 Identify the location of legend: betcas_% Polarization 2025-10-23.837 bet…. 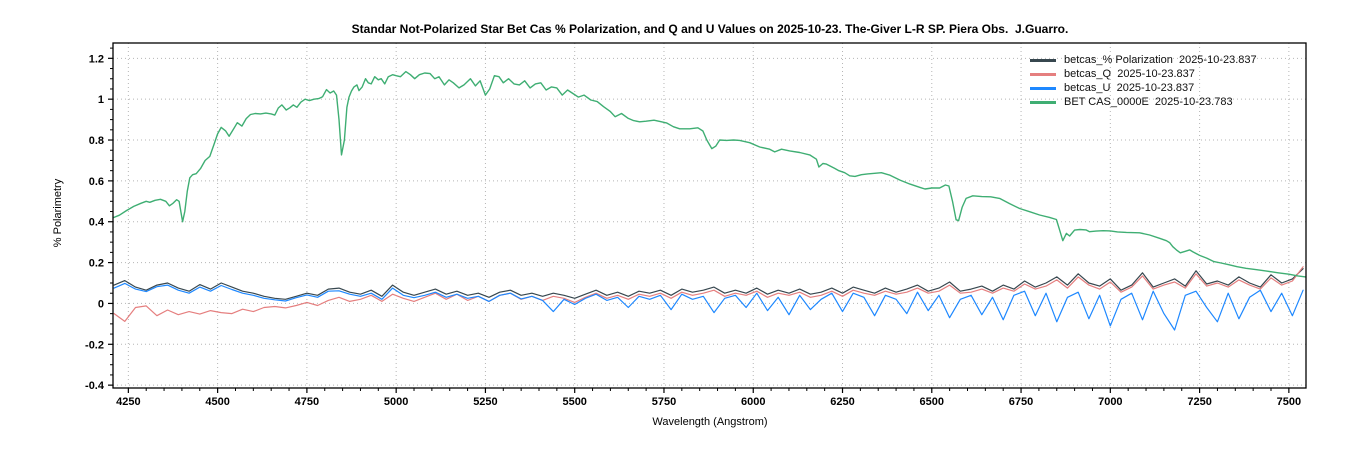
(1143, 81).